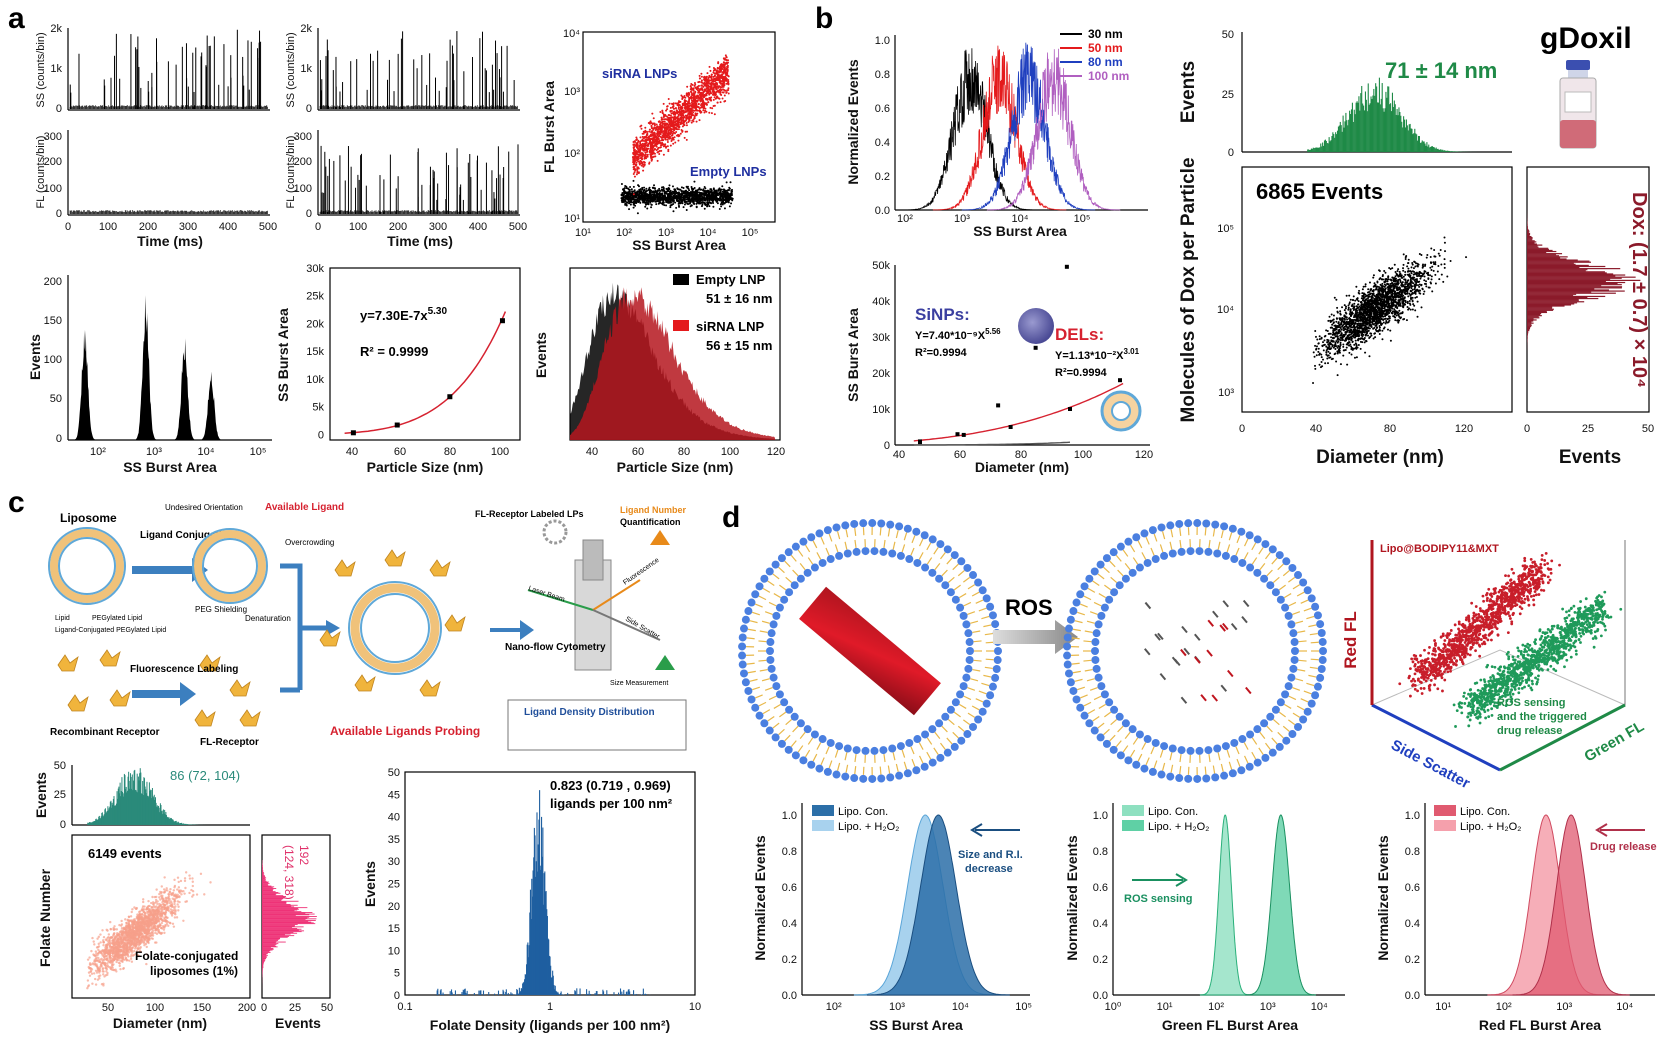 The height and width of the screenshot is (1038, 1665). What do you see at coordinates (1083, 455) in the screenshot?
I see `tick-label: 100` at bounding box center [1083, 455].